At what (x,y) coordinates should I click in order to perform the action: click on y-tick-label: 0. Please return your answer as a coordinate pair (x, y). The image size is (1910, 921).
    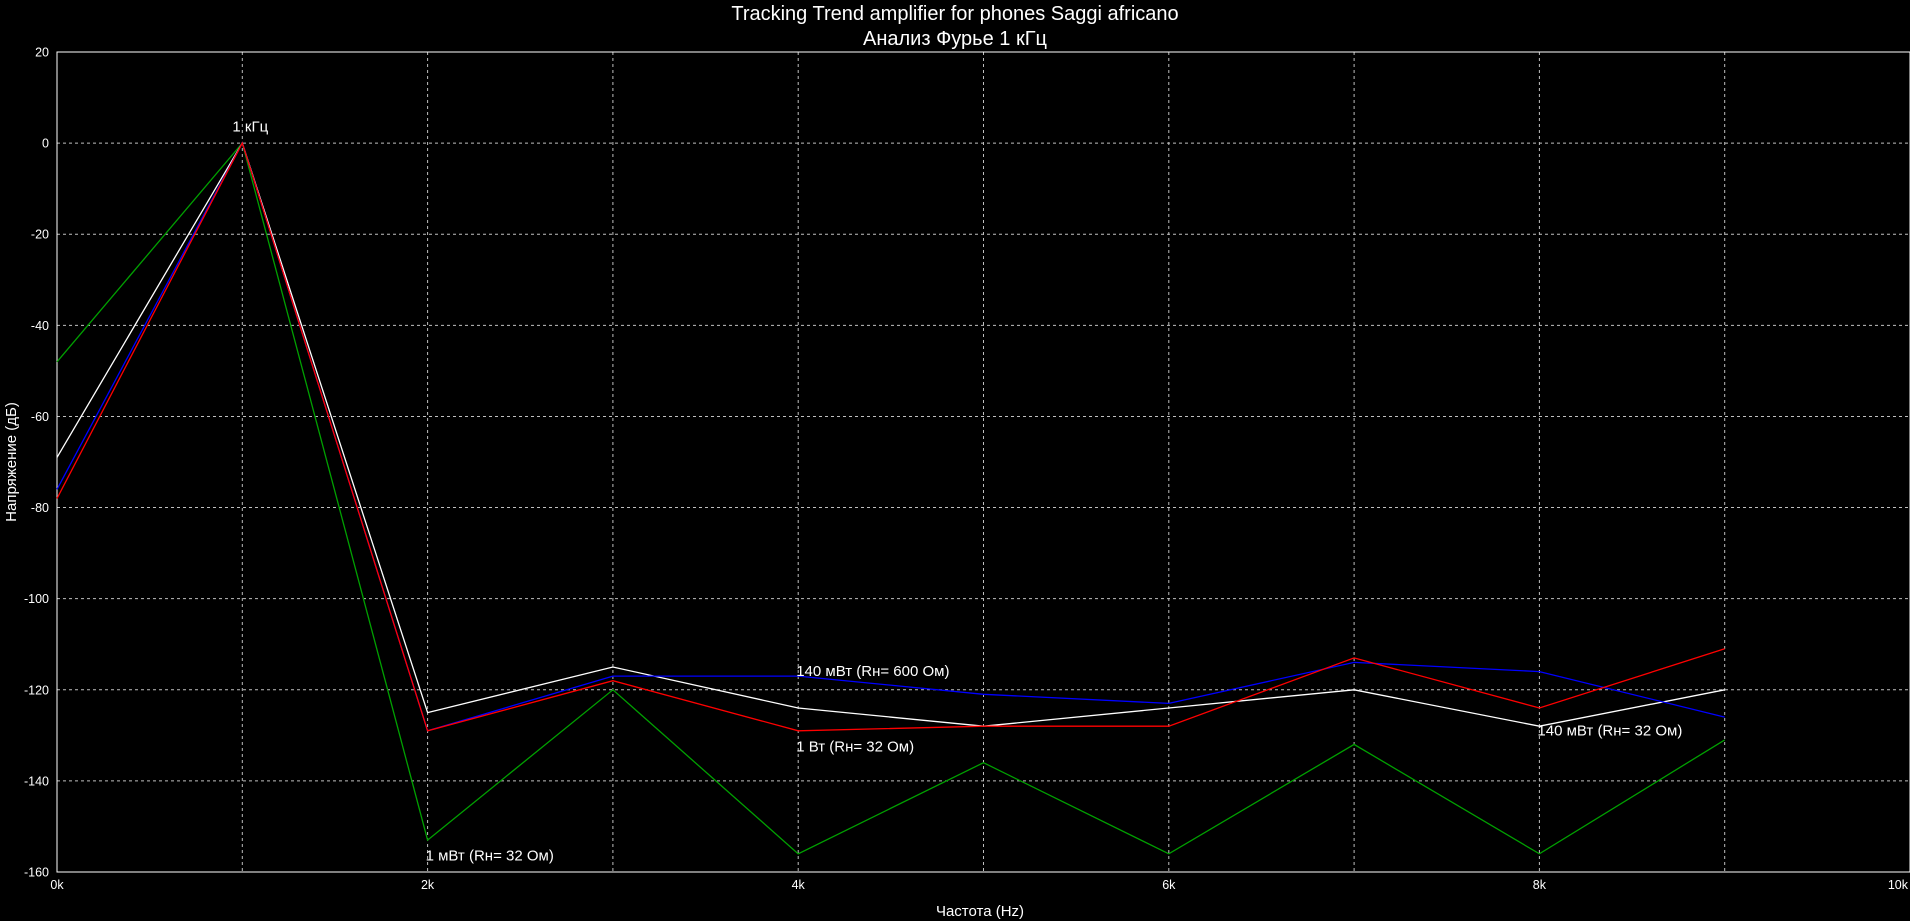
    Looking at the image, I should click on (45, 144).